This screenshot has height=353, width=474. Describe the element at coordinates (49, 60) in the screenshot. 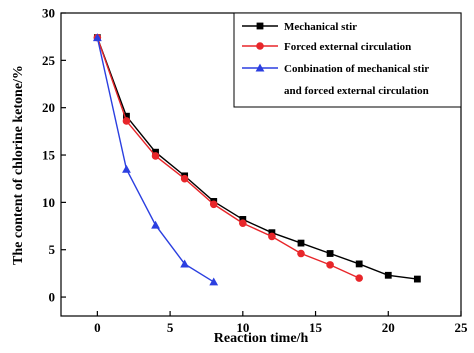

I see `y-tick-label: 25` at that location.